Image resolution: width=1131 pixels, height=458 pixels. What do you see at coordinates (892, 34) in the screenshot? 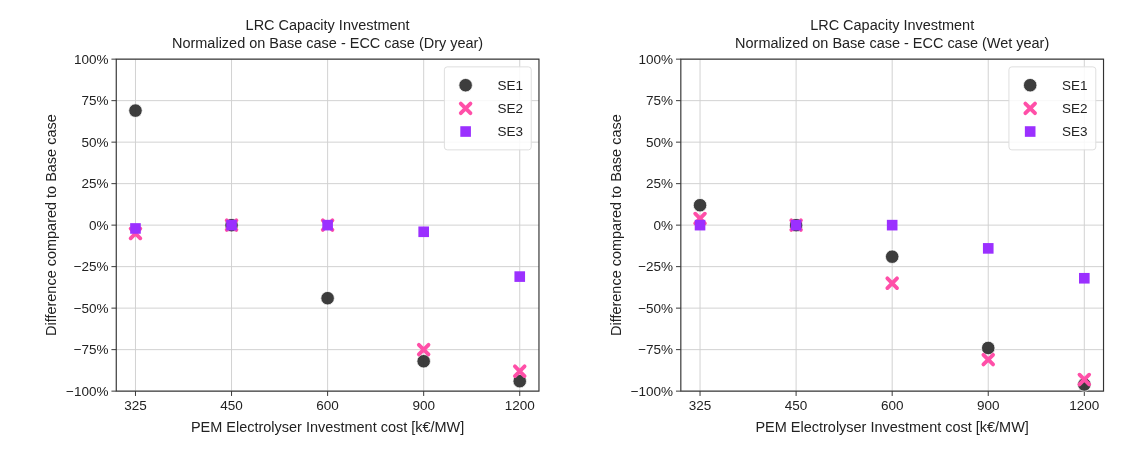
I see `chart-title: LRC Capacity Investment Normalized on Base case - ECC case (Wet year)` at bounding box center [892, 34].